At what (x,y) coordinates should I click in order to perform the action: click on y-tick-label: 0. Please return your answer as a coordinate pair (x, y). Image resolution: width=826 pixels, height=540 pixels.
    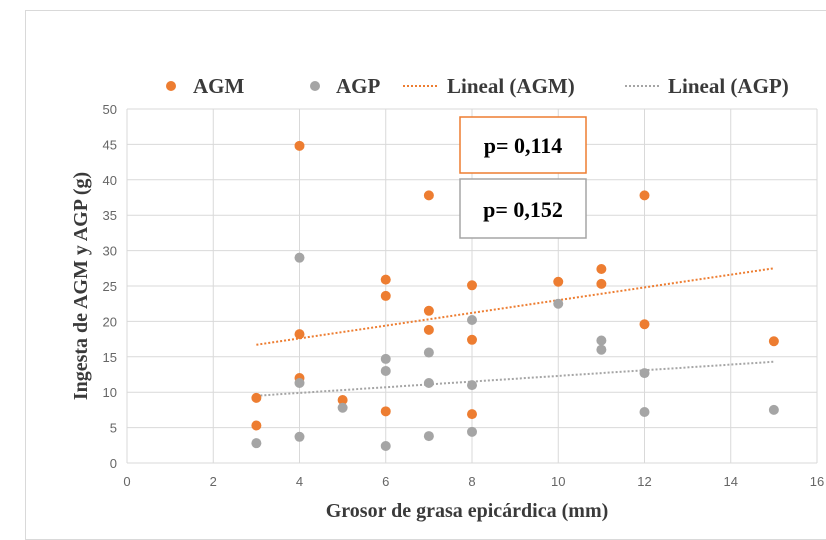
    Looking at the image, I should click on (113, 463).